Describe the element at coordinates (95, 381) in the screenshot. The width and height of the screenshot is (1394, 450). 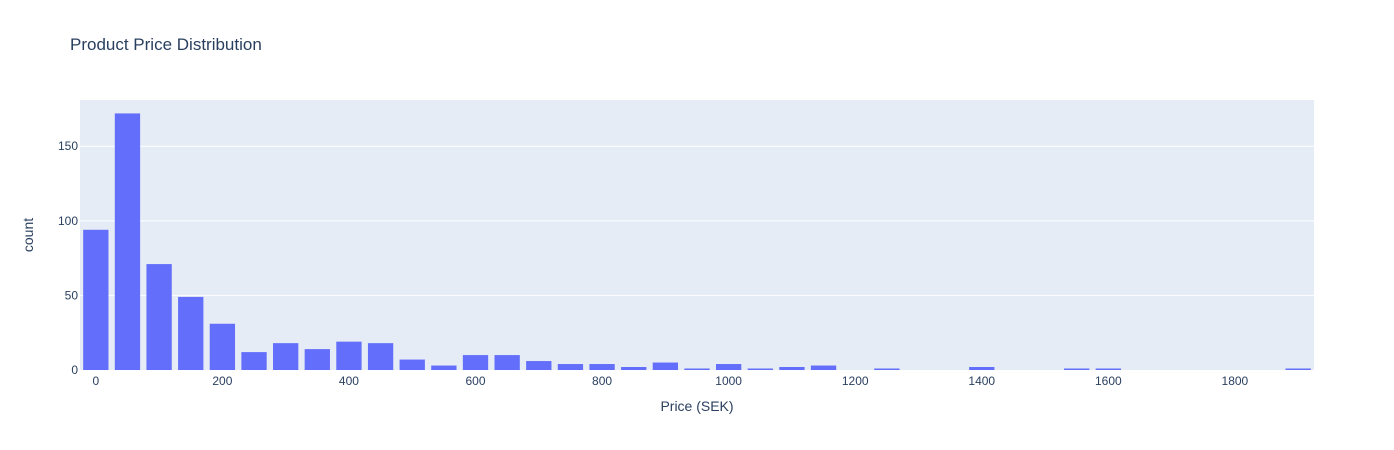
I see `x-tick-label: 0` at that location.